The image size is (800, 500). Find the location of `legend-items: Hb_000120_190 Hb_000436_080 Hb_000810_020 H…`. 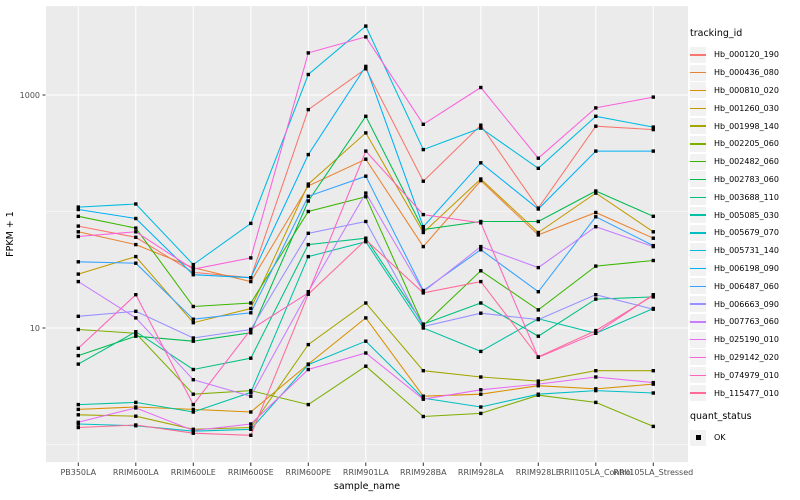

legend-items: Hb_000120_190 Hb_000436_080 Hb_000810_020 H… is located at coordinates (744, 224).